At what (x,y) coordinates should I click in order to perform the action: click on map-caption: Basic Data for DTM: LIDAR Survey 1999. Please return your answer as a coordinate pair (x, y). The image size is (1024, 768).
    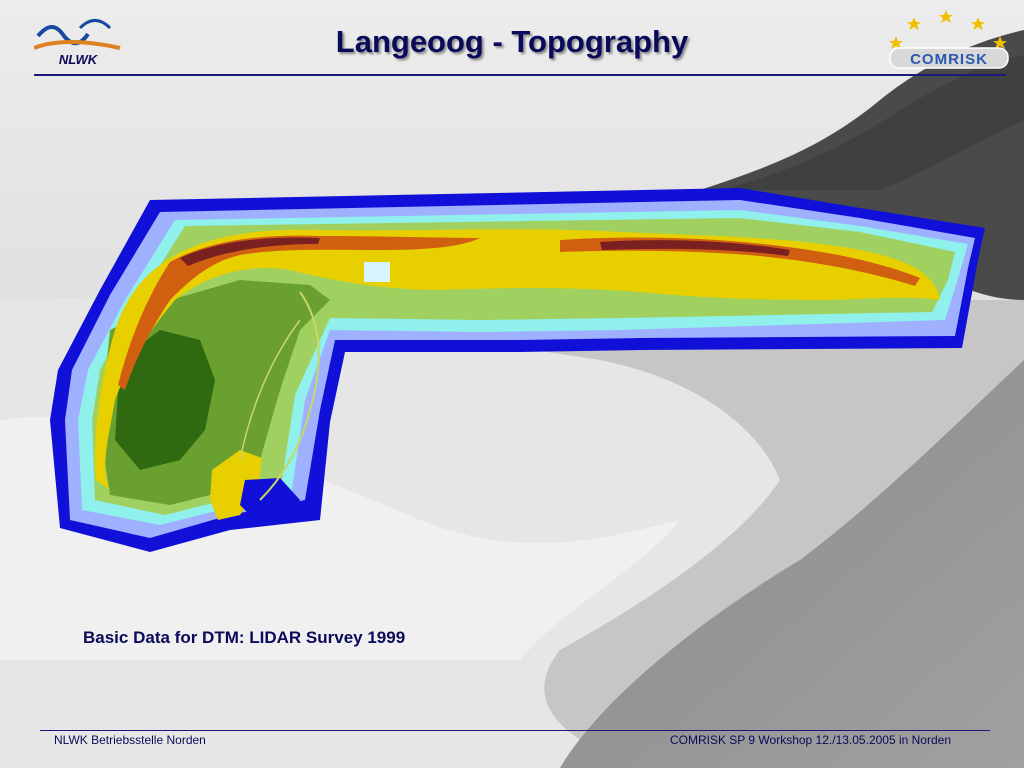
    Looking at the image, I should click on (244, 637).